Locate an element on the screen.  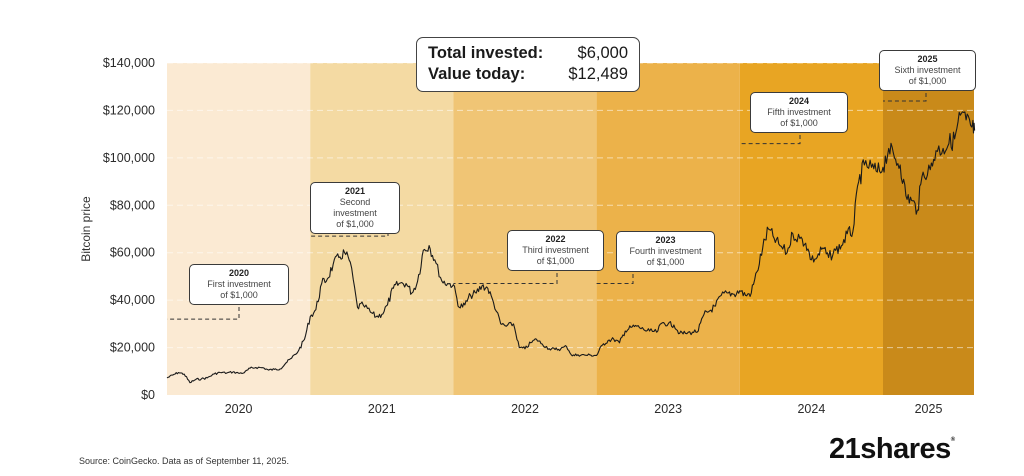
annotation-2024: 2024 Fifth investment of $1,000 is located at coordinates (799, 112).